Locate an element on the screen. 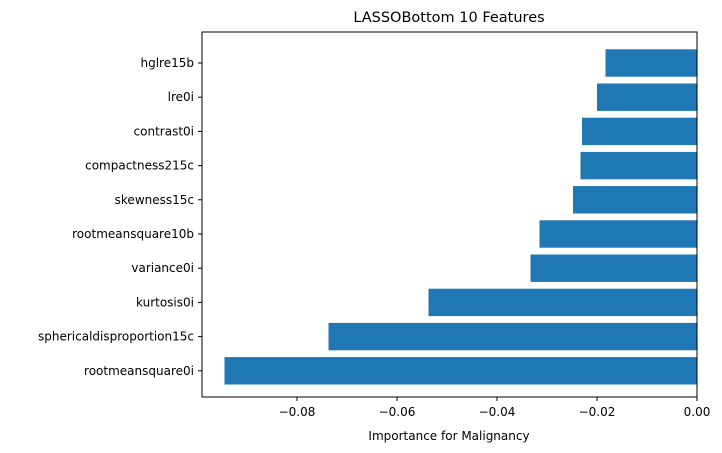  bar-kurtosis0i is located at coordinates (562, 302).